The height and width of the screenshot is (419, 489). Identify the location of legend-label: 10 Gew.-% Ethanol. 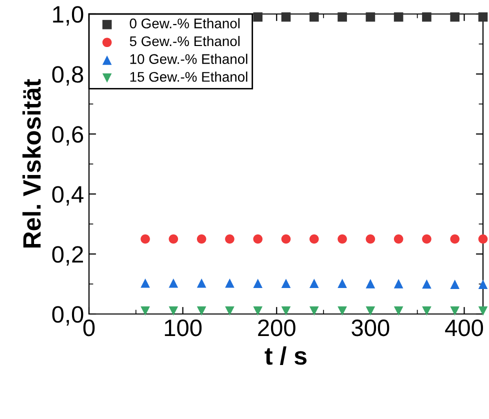
(189, 59).